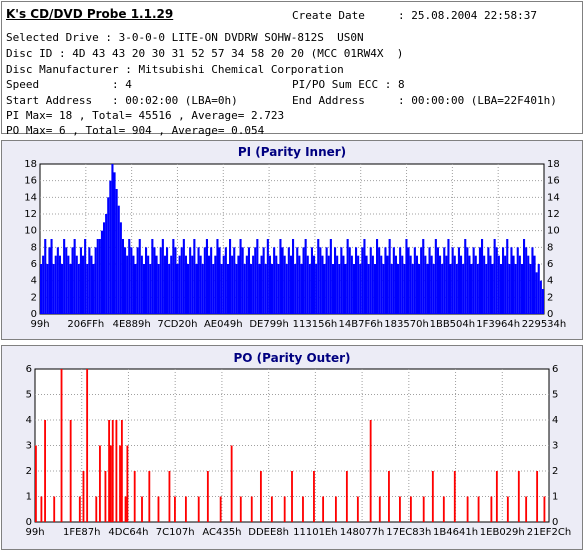  Describe the element at coordinates (30, 214) in the screenshot. I see `pi-y-tick-label: 12` at that location.